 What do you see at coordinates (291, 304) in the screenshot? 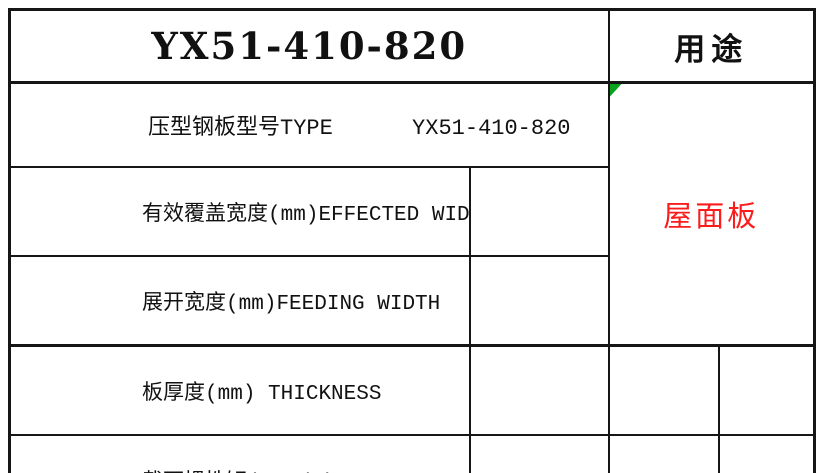
I see `feeding-width-label: 展开宽度(mm)FEEDING WIDTH` at bounding box center [291, 304].